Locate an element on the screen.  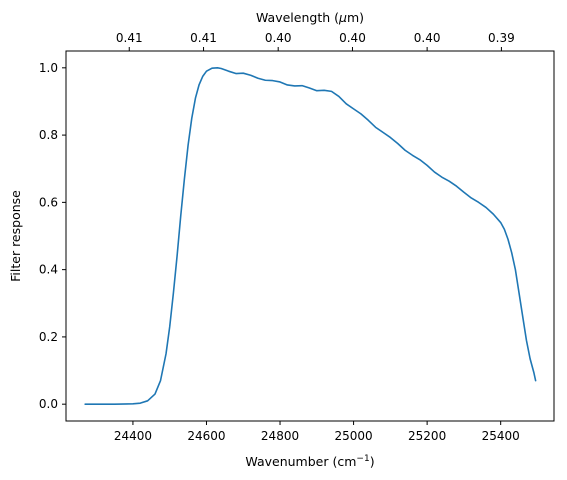
x-tick-label: 24400 is located at coordinates (133, 436).